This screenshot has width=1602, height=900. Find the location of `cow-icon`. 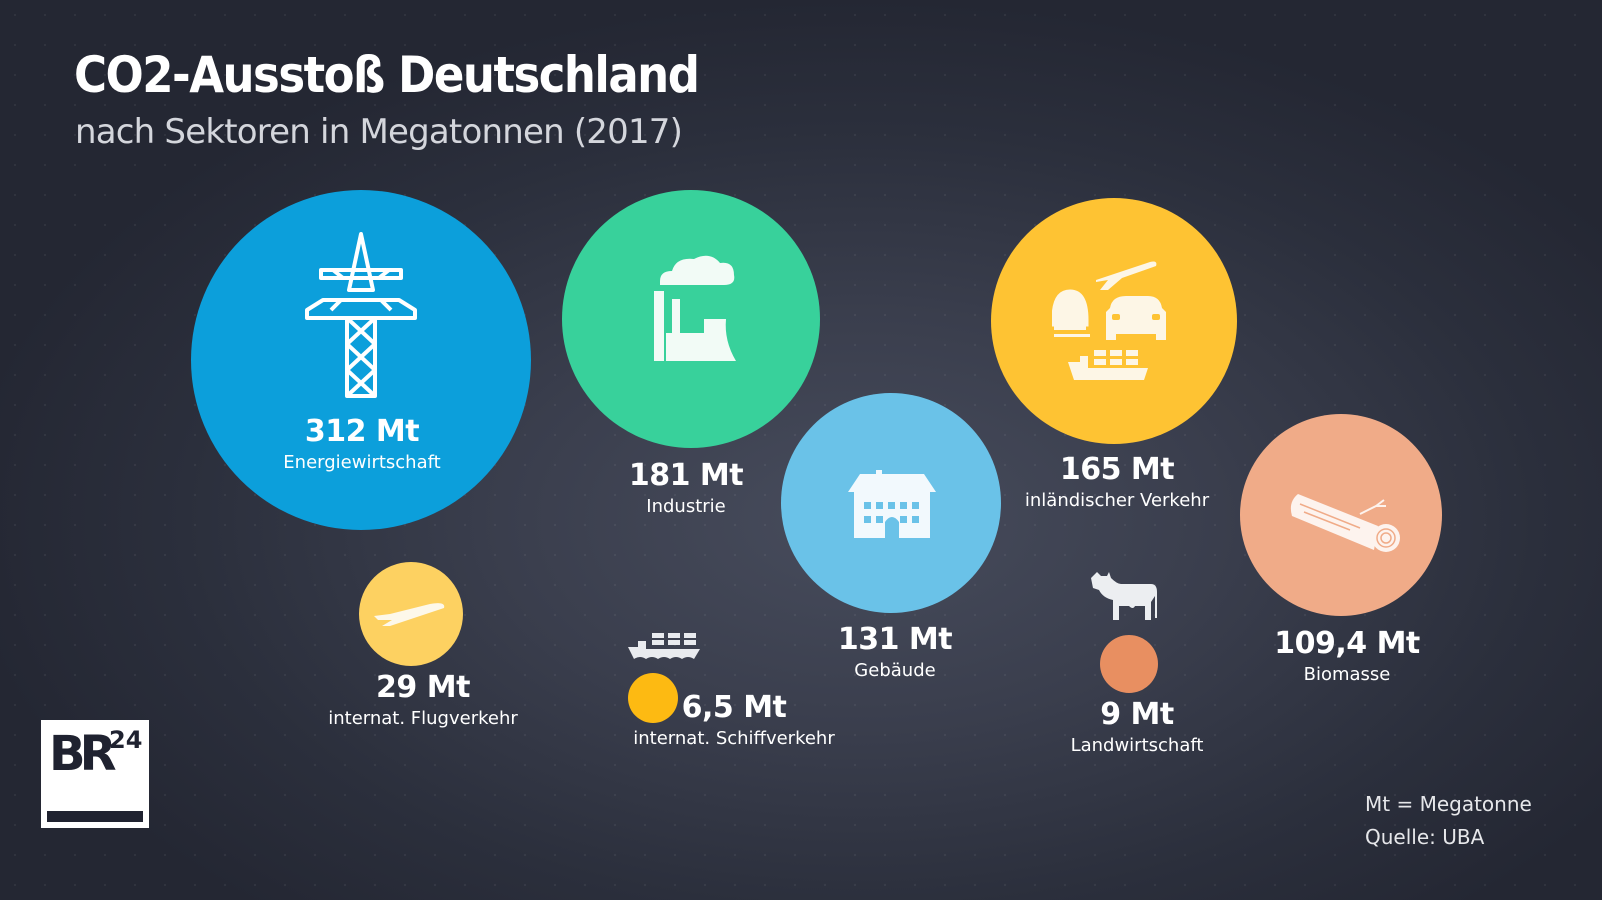

cow-icon is located at coordinates (1124, 596).